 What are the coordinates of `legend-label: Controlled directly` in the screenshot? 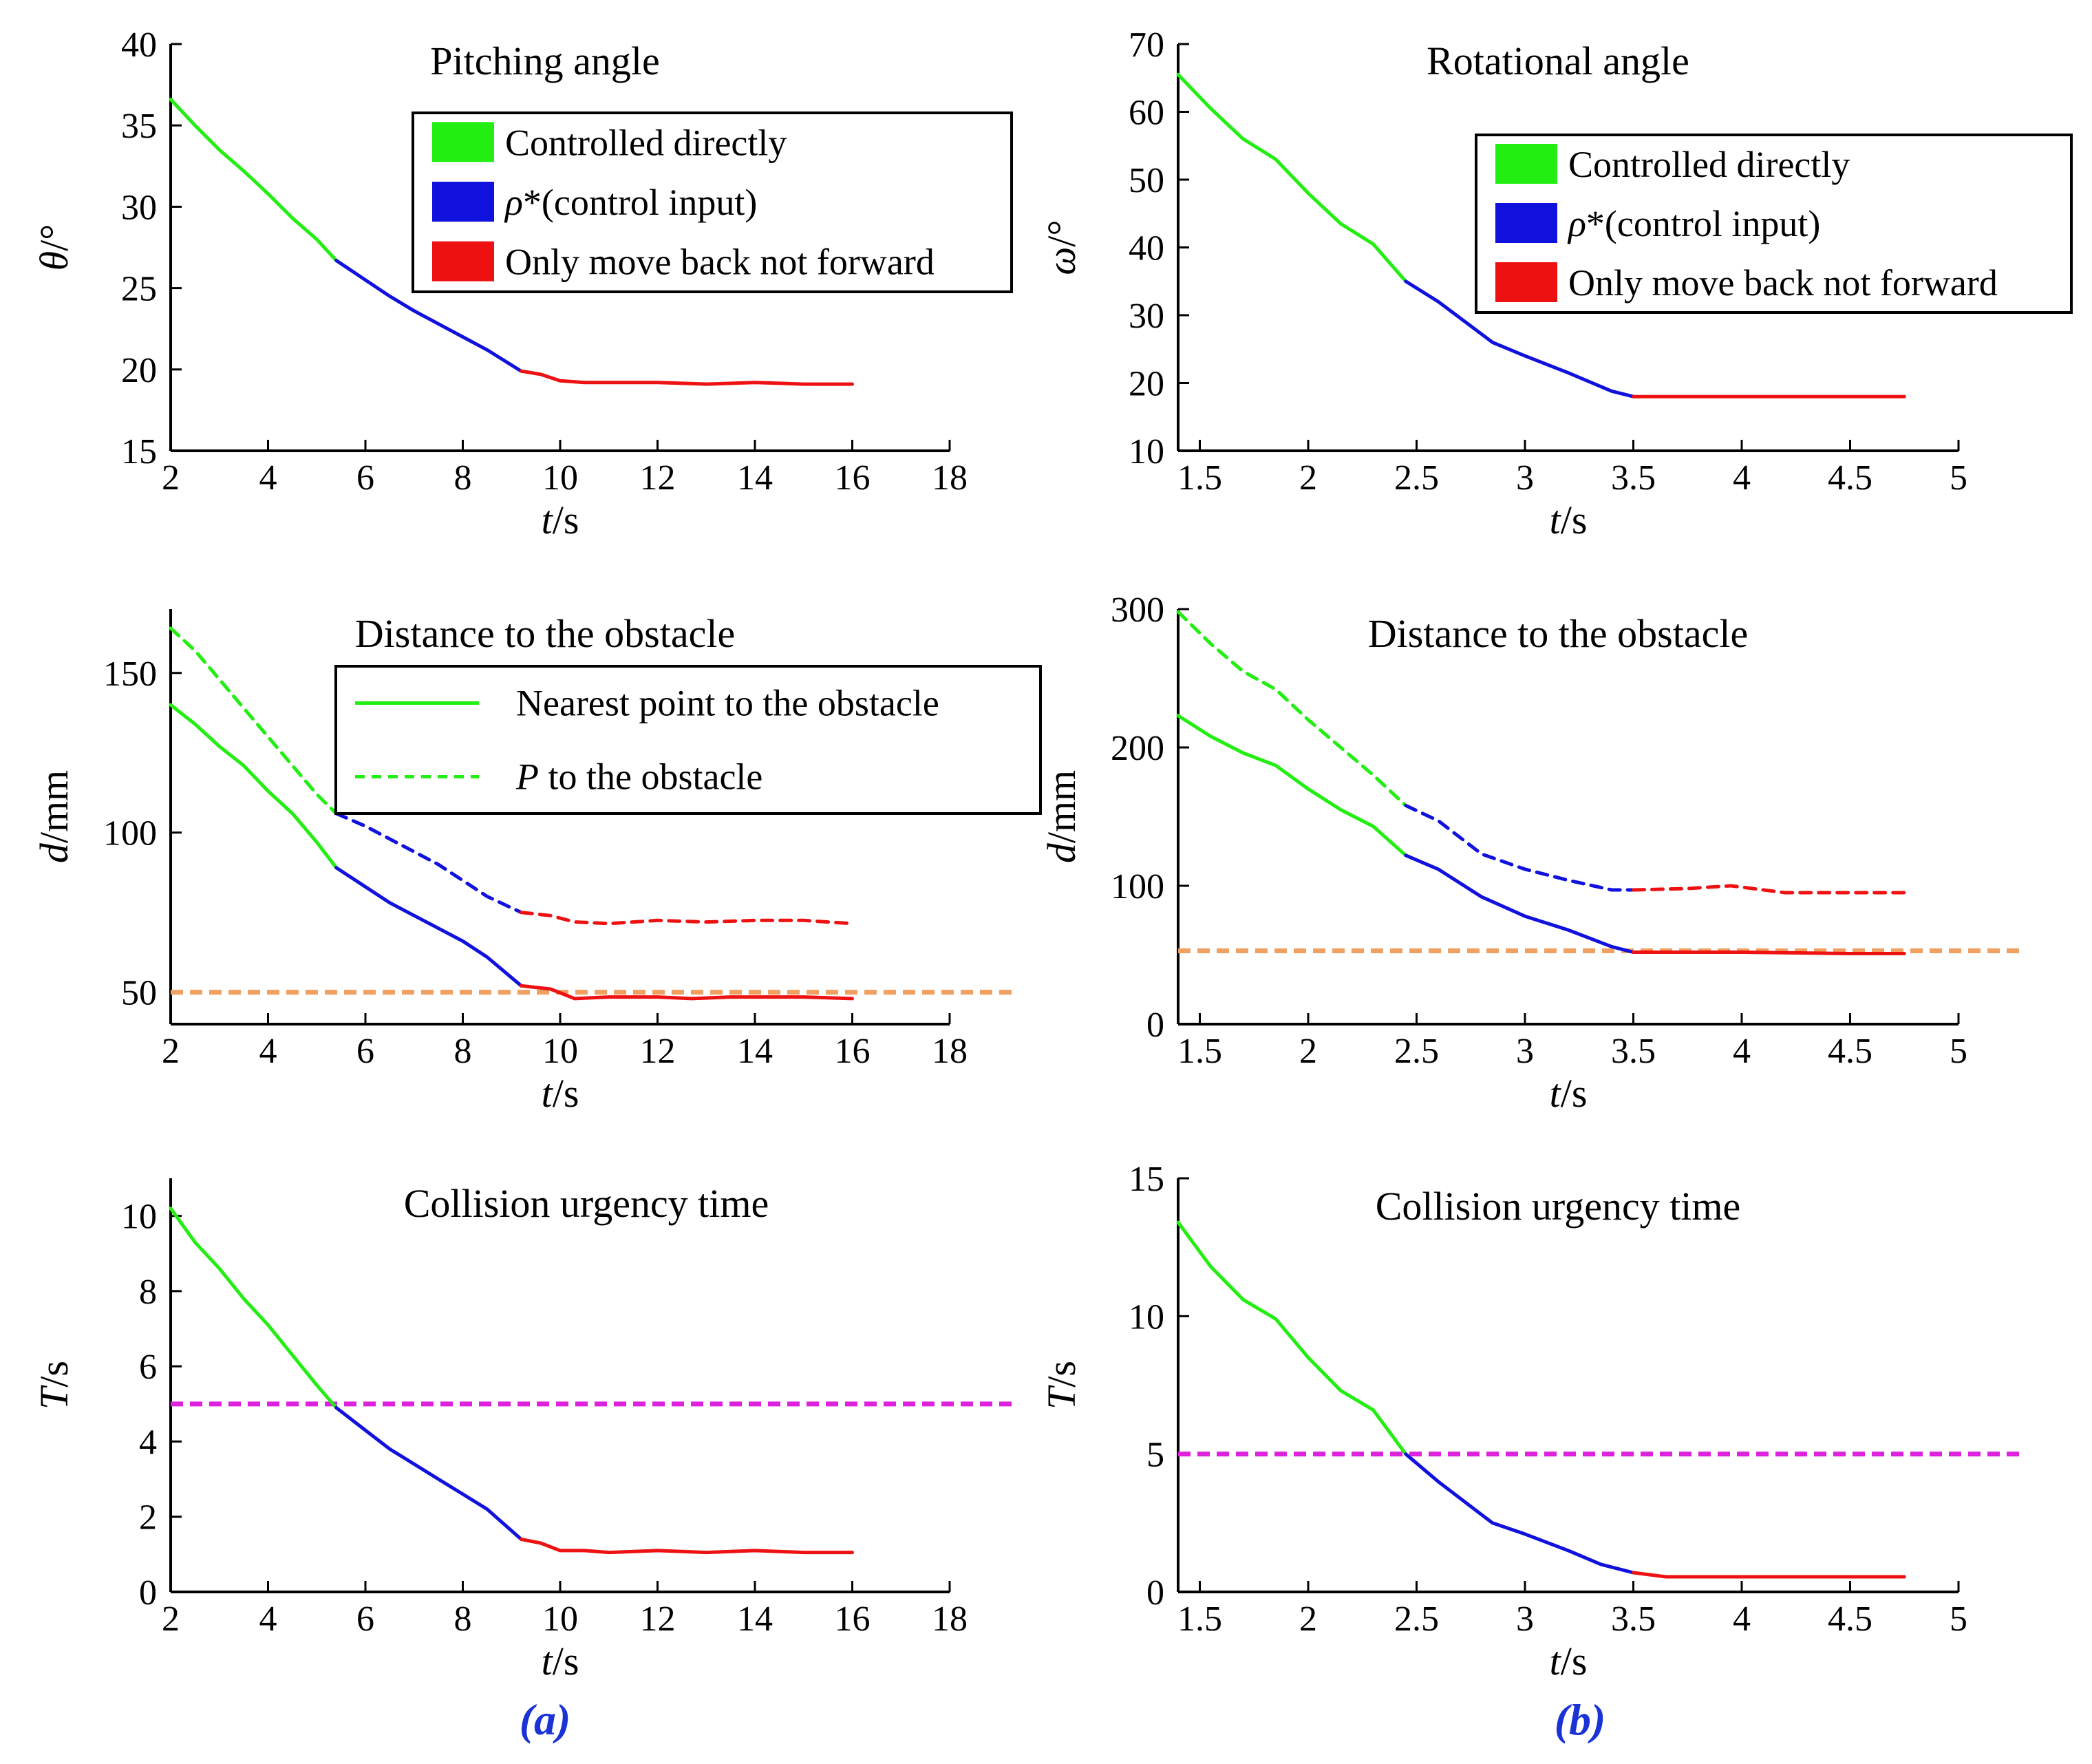 It's located at (646, 142).